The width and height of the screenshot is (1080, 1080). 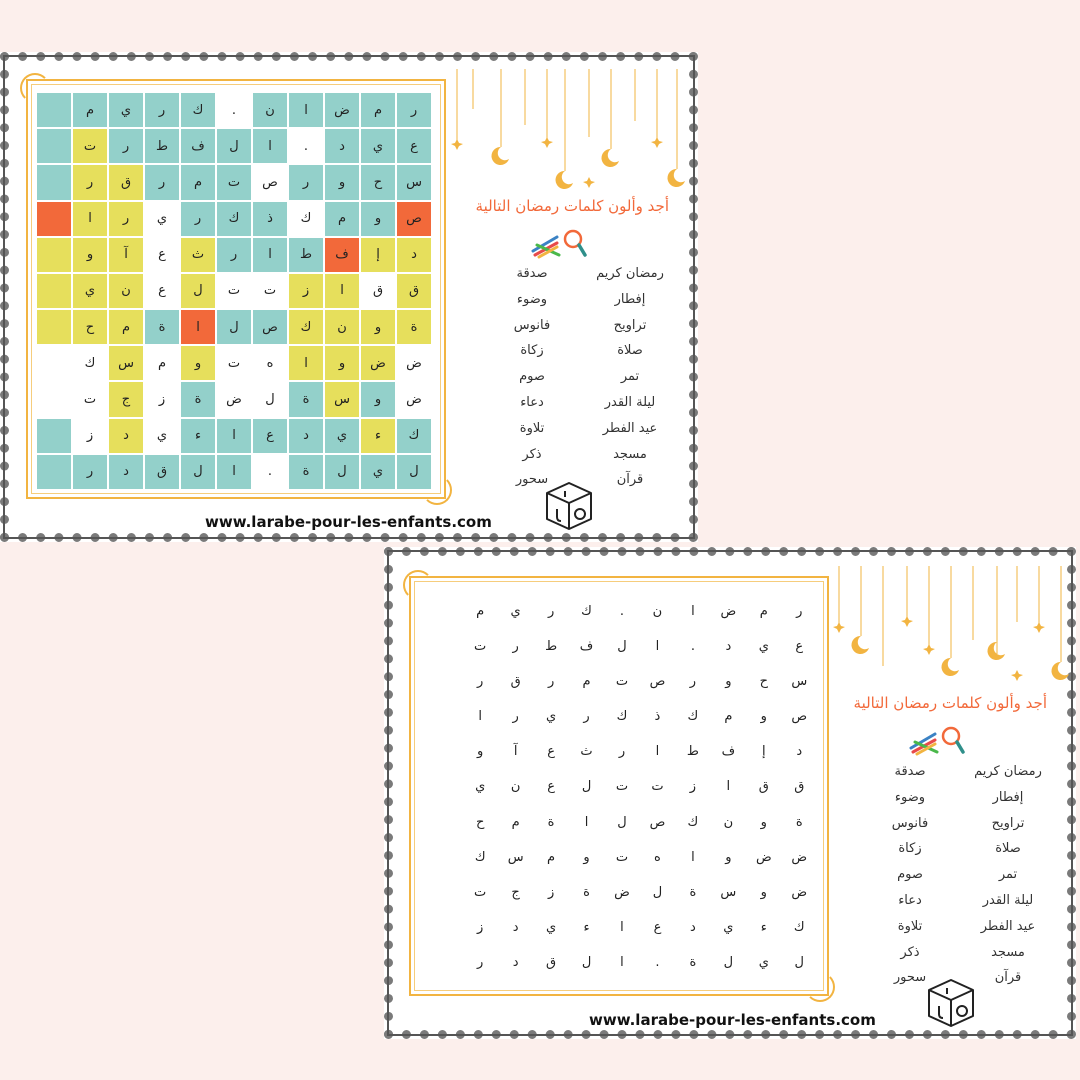 I want to click on grid-cell: ذ, so click(x=270, y=218).